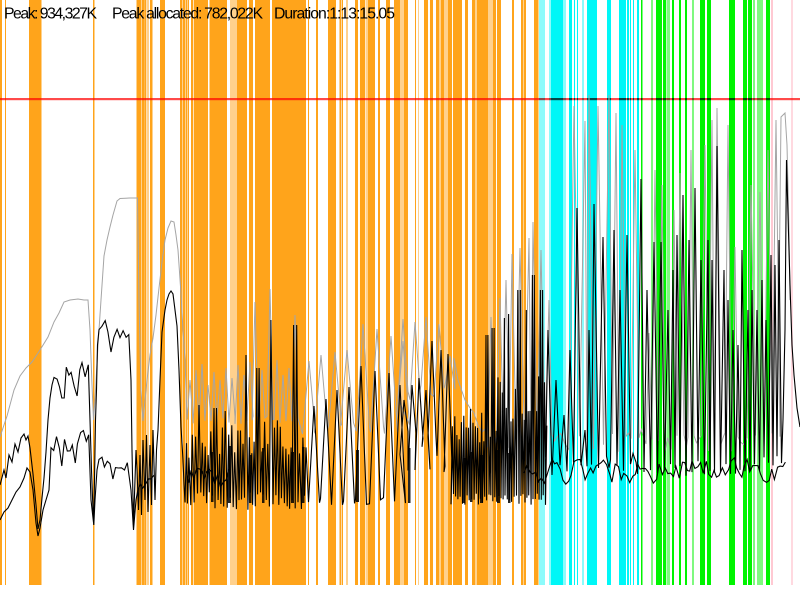  What do you see at coordinates (334, 14) in the screenshot?
I see `svg-text: Duration:1:13:15.05` at bounding box center [334, 14].